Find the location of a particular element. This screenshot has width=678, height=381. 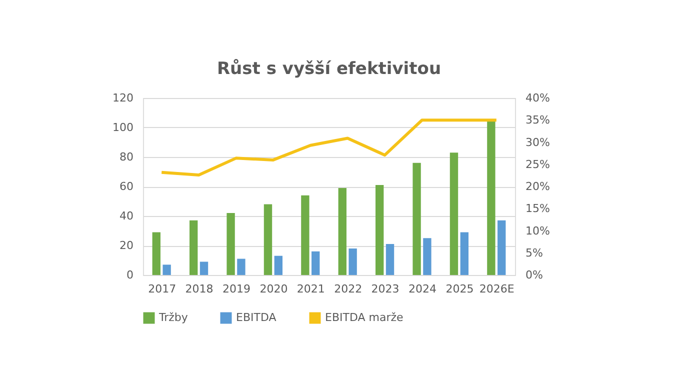

line-series is located at coordinates (329, 147).